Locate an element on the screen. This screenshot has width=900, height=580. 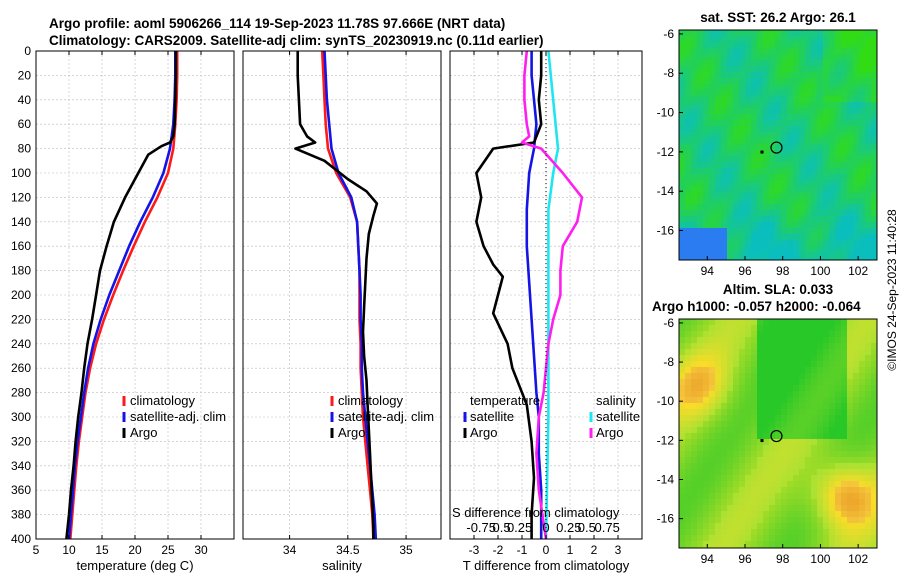
x-tick-label: -1 is located at coordinates (522, 550).